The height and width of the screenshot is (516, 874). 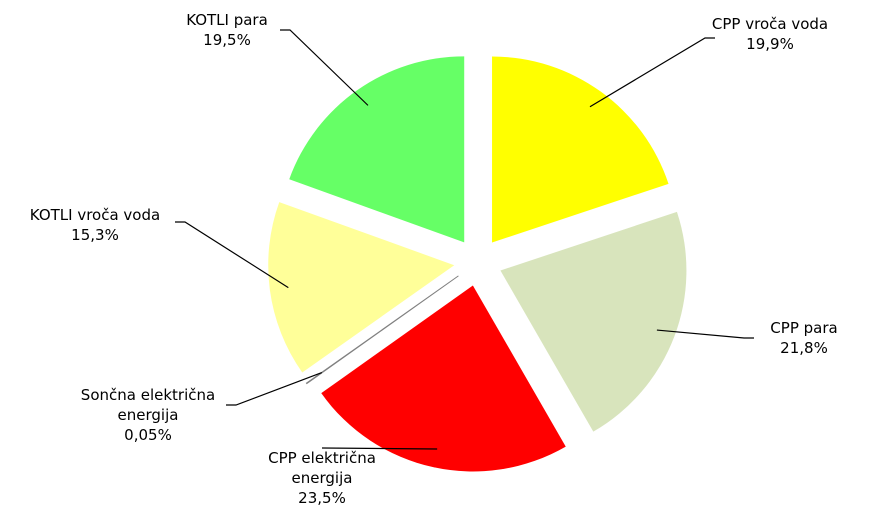 I want to click on slice-label: KOTLI vroča voda 15,3%, so click(x=95, y=225).